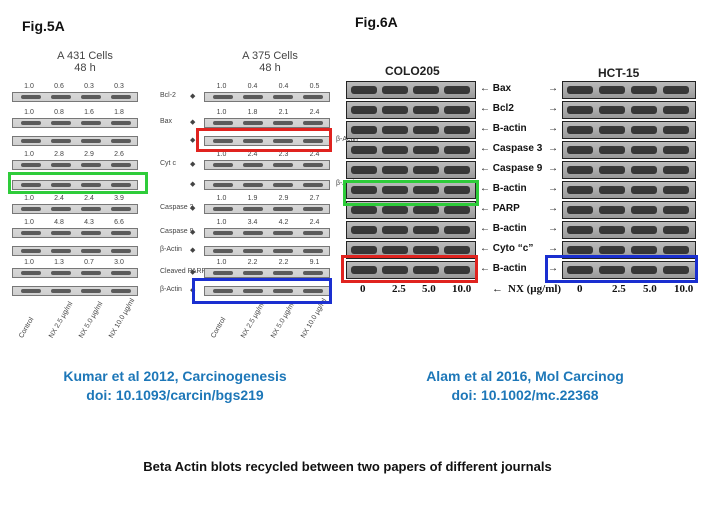 The image size is (705, 529). What do you see at coordinates (221, 222) in the screenshot?
I see `fig5-right-value: 1.0` at bounding box center [221, 222].